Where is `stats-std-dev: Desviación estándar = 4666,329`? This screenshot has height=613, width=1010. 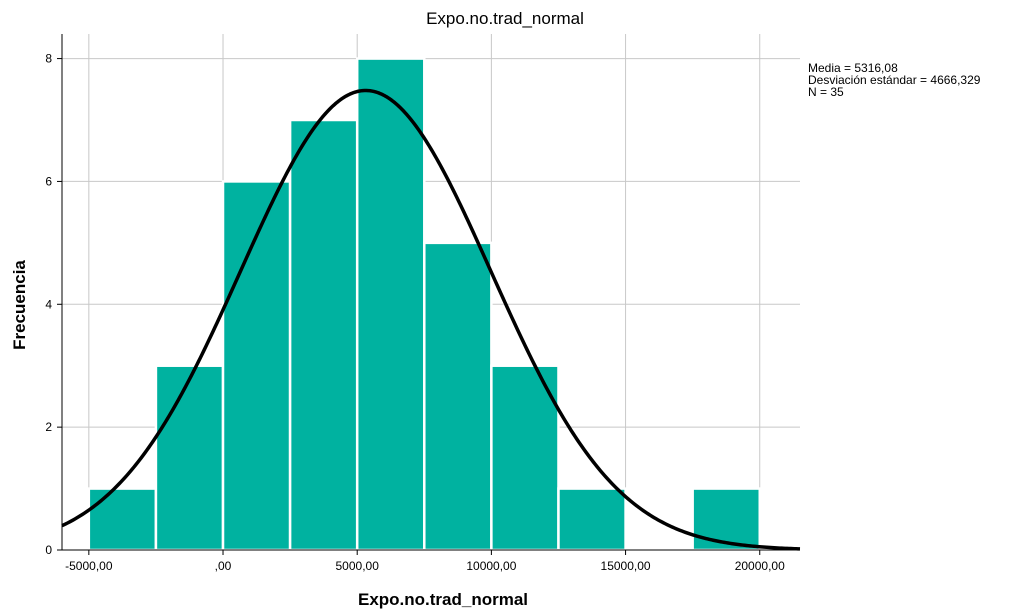 stats-std-dev: Desviación estándar = 4666,329 is located at coordinates (894, 80).